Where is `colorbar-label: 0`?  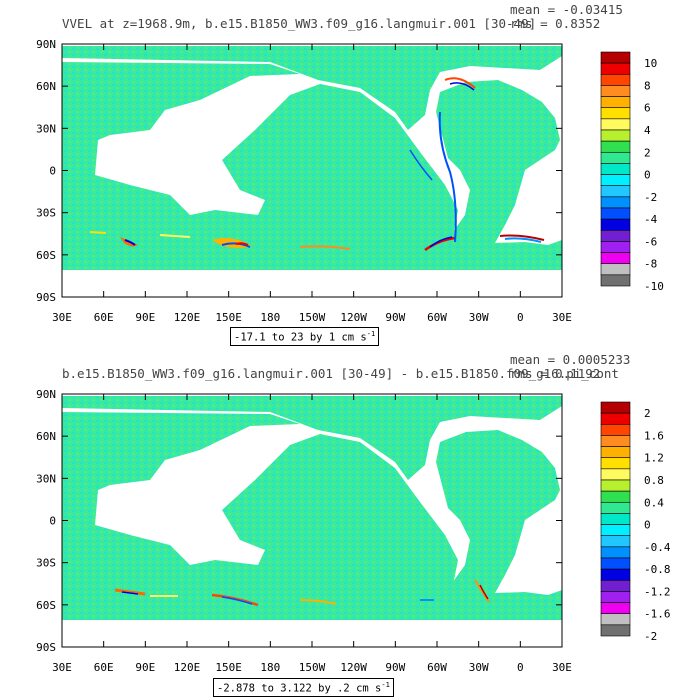 colorbar-label: 0 is located at coordinates (647, 525).